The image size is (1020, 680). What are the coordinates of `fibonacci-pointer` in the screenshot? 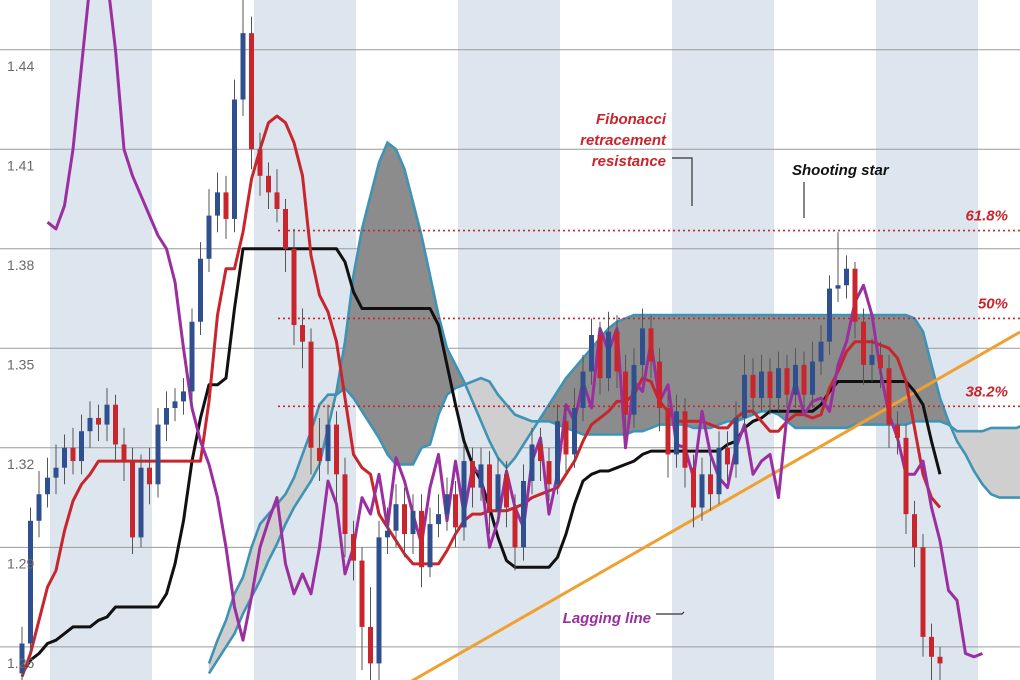 It's located at (682, 181).